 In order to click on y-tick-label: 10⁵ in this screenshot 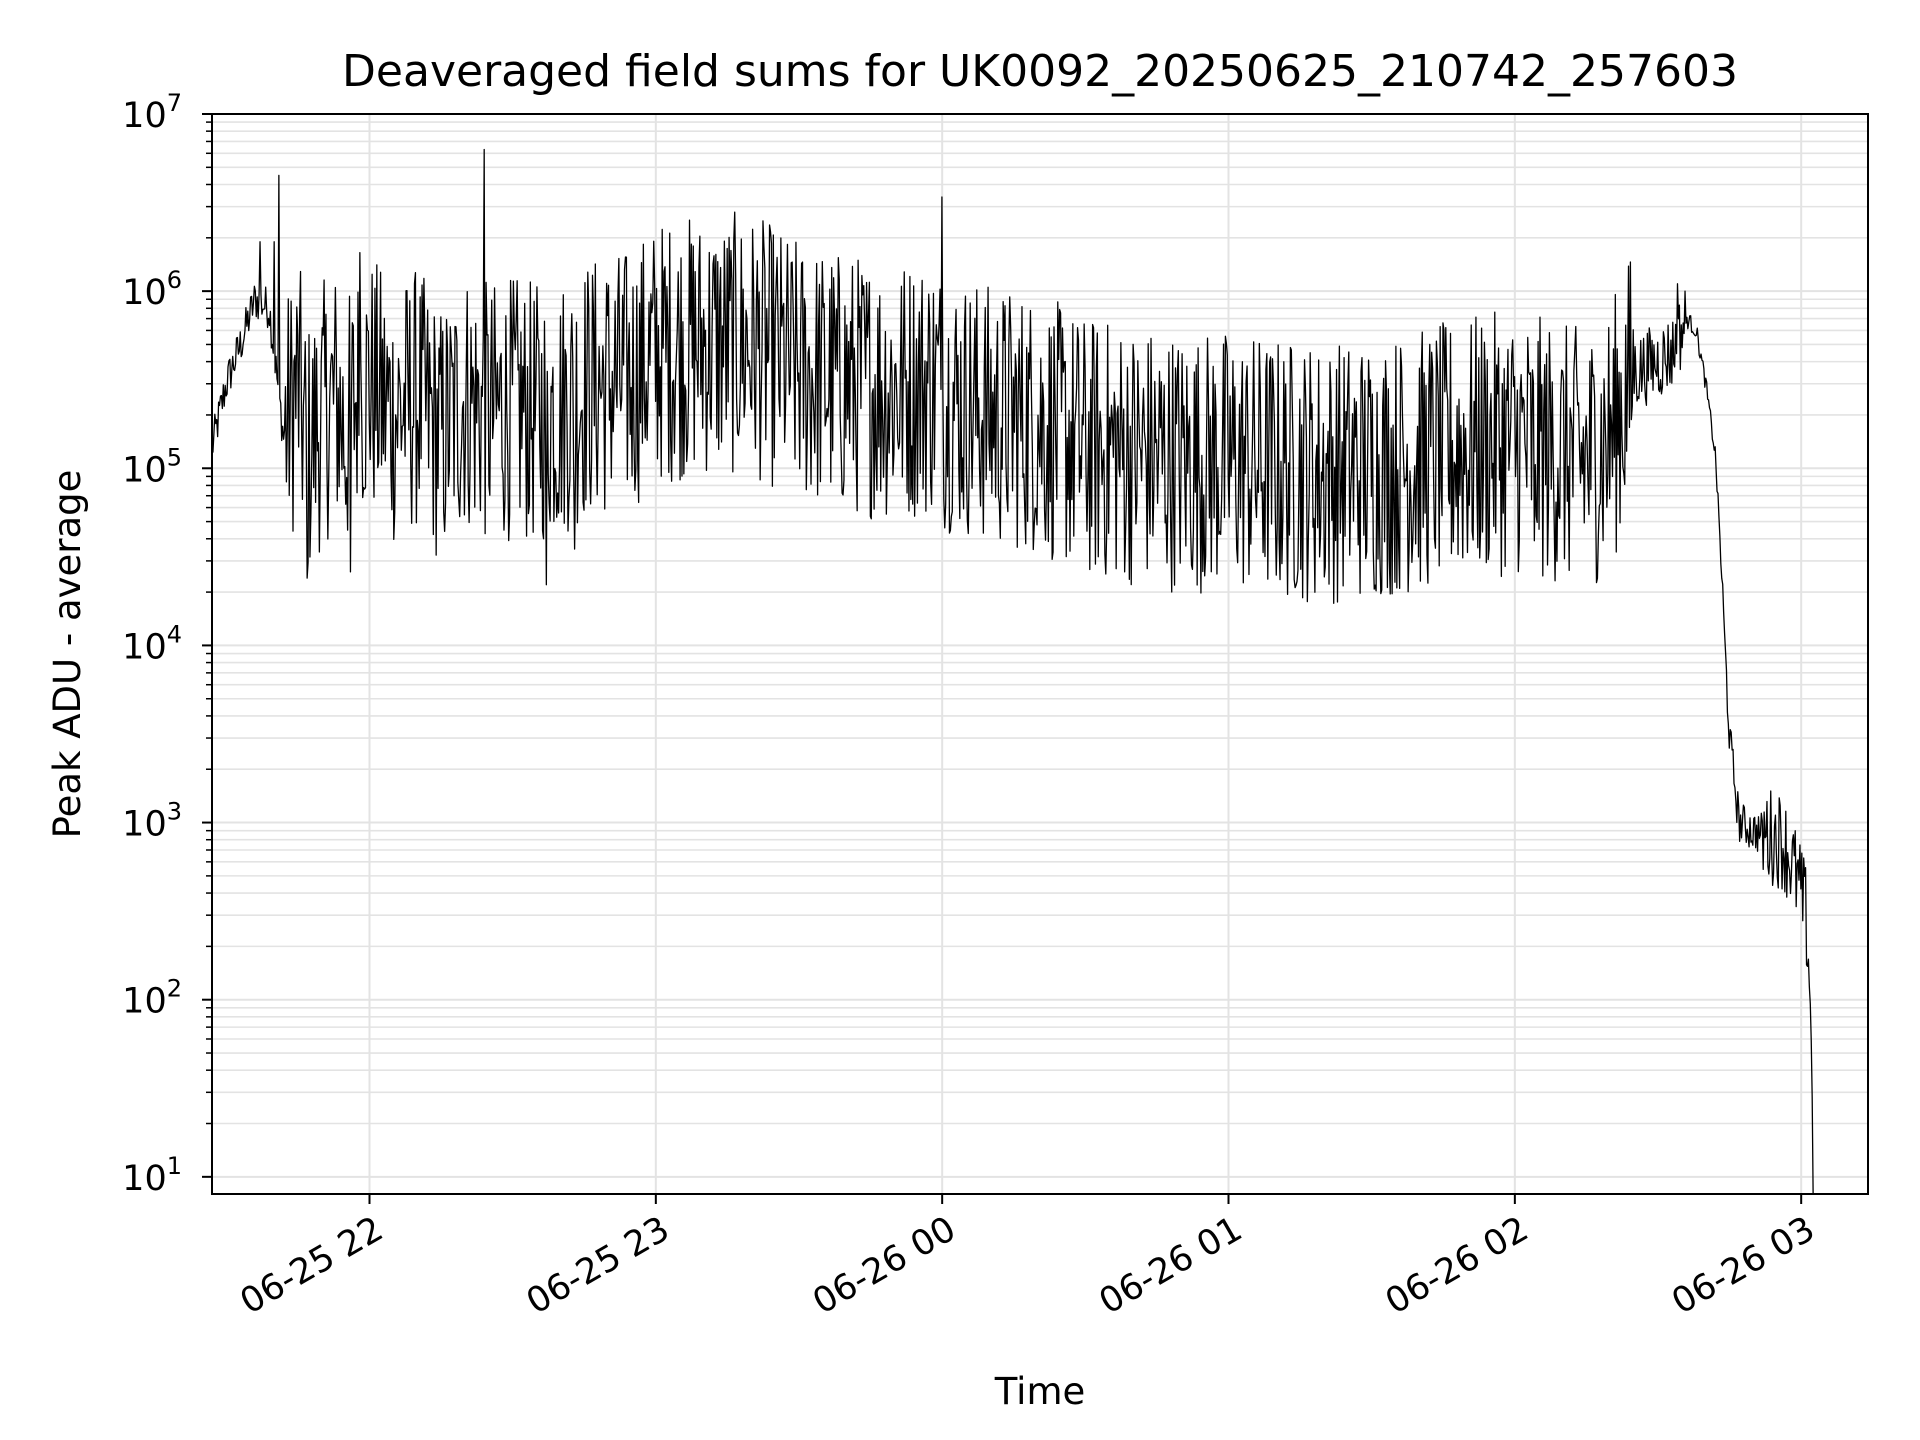, I will do `click(152, 466)`.